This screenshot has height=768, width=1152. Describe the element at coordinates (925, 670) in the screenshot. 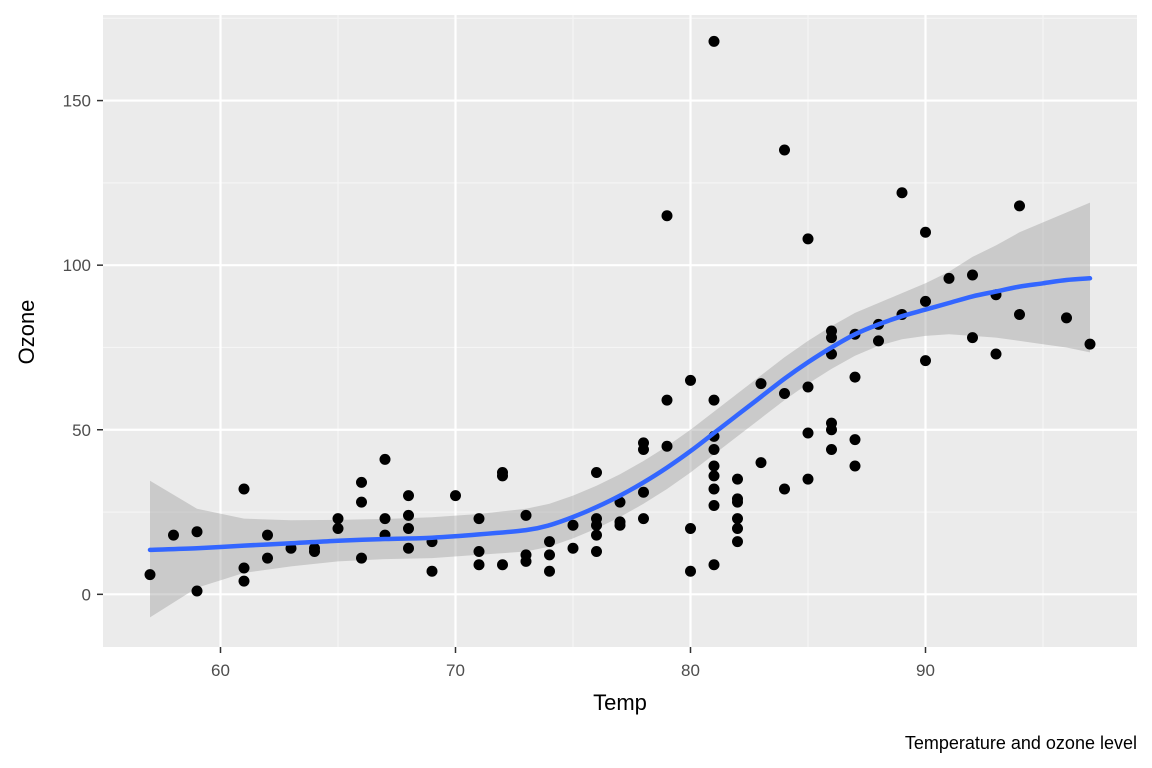

I see `x-tick-label: 90` at that location.